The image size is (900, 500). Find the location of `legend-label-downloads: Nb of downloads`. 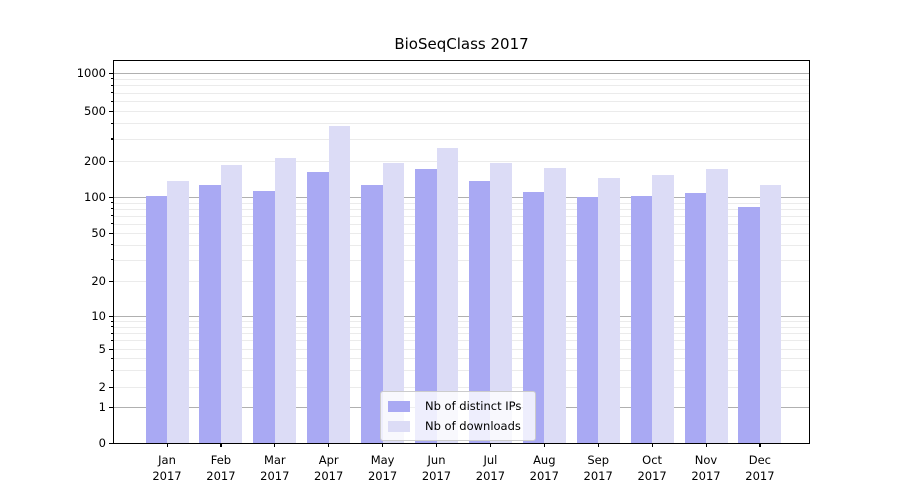

legend-label-downloads: Nb of downloads is located at coordinates (473, 426).